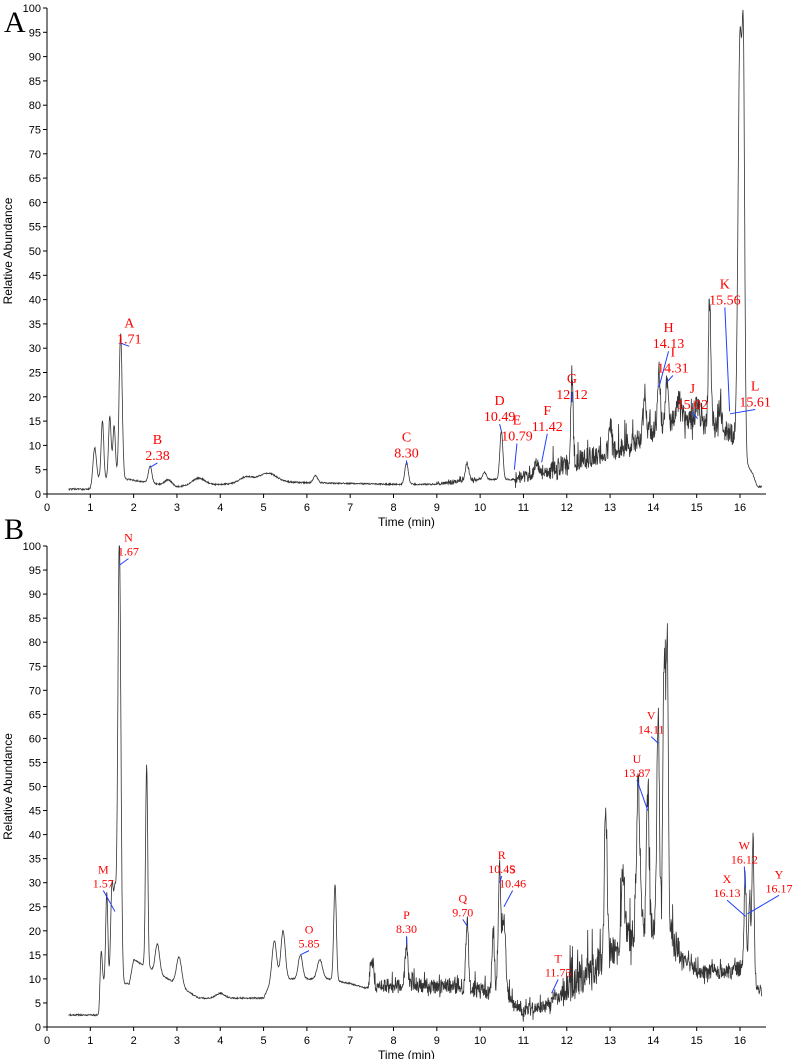 The height and width of the screenshot is (1059, 796). What do you see at coordinates (406, 438) in the screenshot?
I see `peak-letter: C` at bounding box center [406, 438].